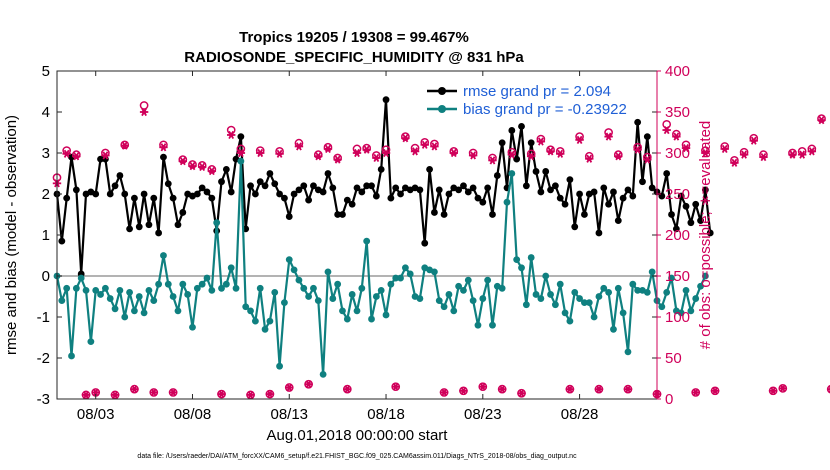 Image resolution: width=830 pixels, height=470 pixels. Describe the element at coordinates (46, 235) in the screenshot. I see `y-tick-label: 1` at that location.